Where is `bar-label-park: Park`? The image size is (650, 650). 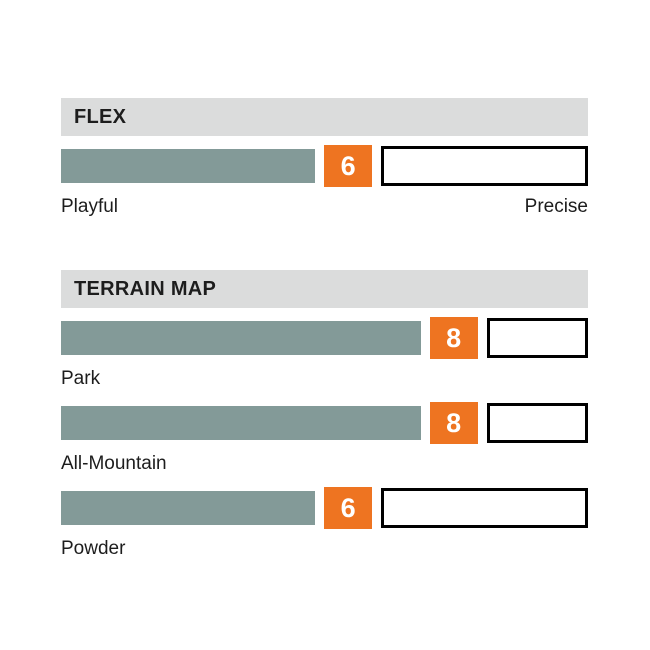
bar-label-park: Park is located at coordinates (81, 378).